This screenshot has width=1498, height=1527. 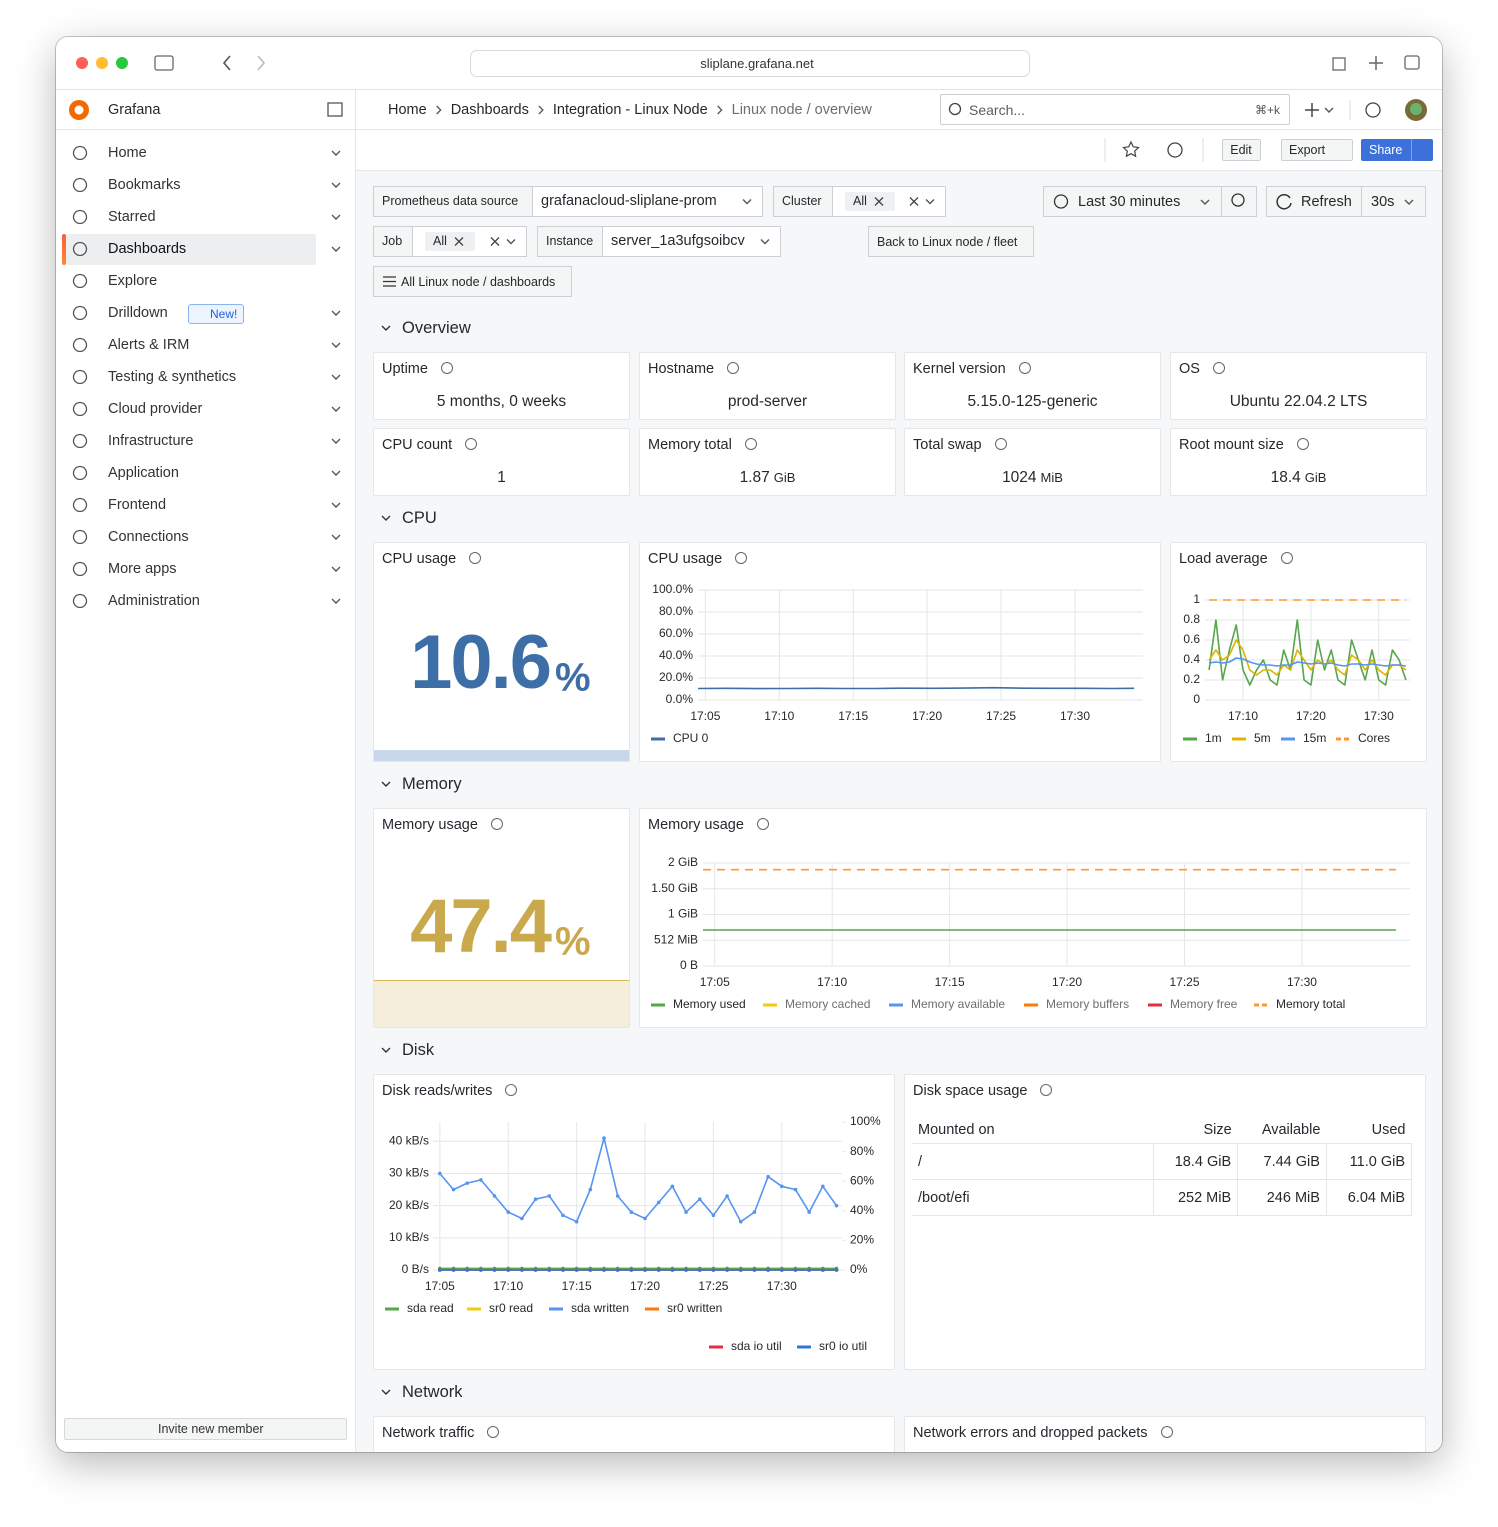 I want to click on variable-value: server_1a3ufgsoibcv, so click(x=678, y=241).